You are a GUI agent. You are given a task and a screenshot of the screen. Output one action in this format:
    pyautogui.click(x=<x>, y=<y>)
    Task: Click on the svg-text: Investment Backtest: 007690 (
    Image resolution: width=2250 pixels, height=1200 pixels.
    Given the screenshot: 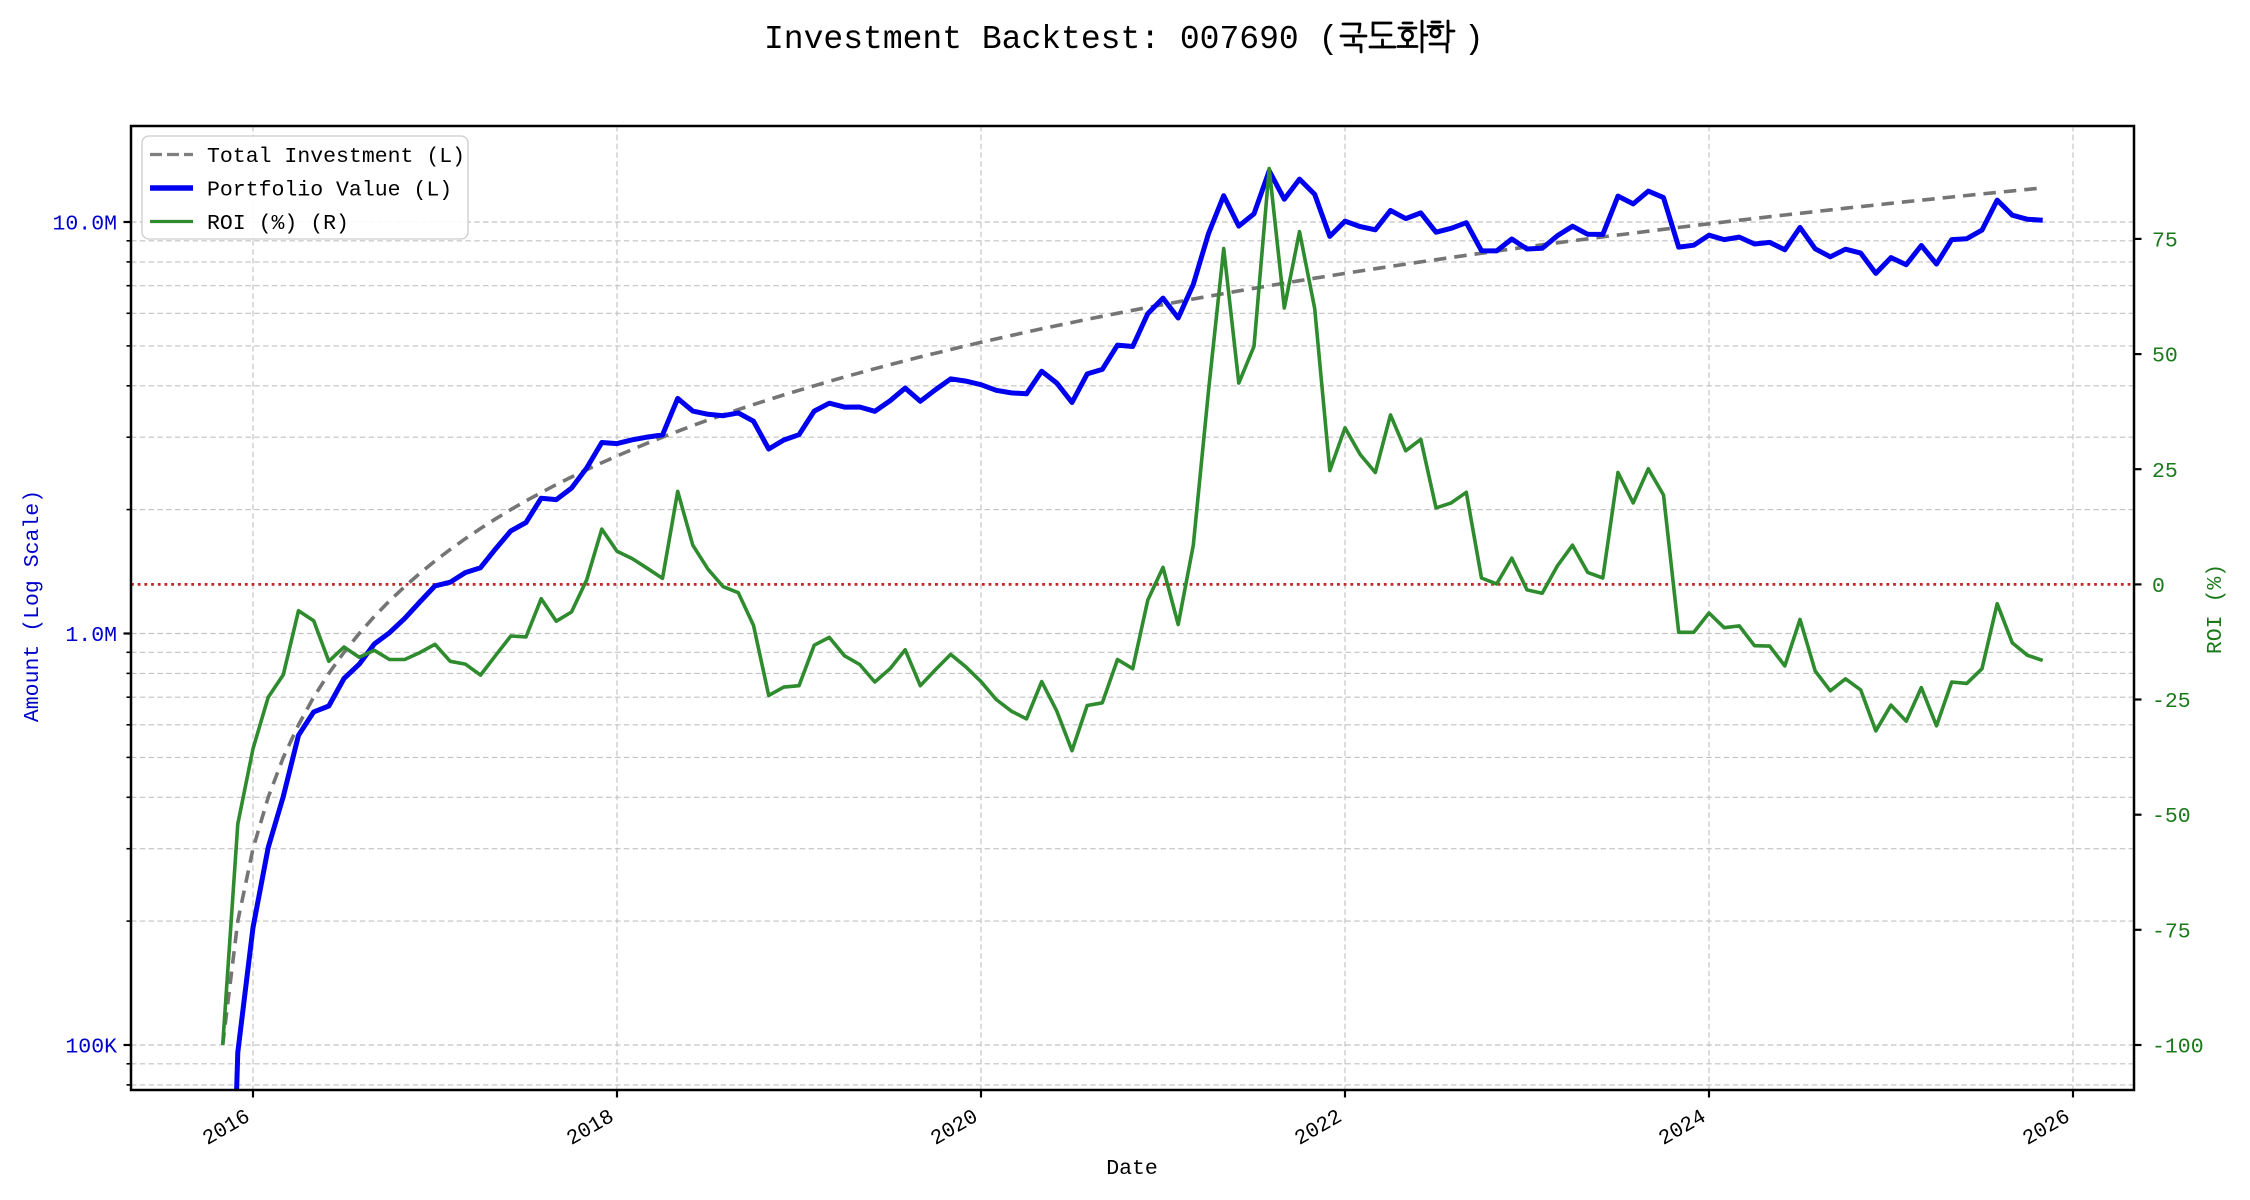 What is the action you would take?
    pyautogui.click(x=1051, y=39)
    